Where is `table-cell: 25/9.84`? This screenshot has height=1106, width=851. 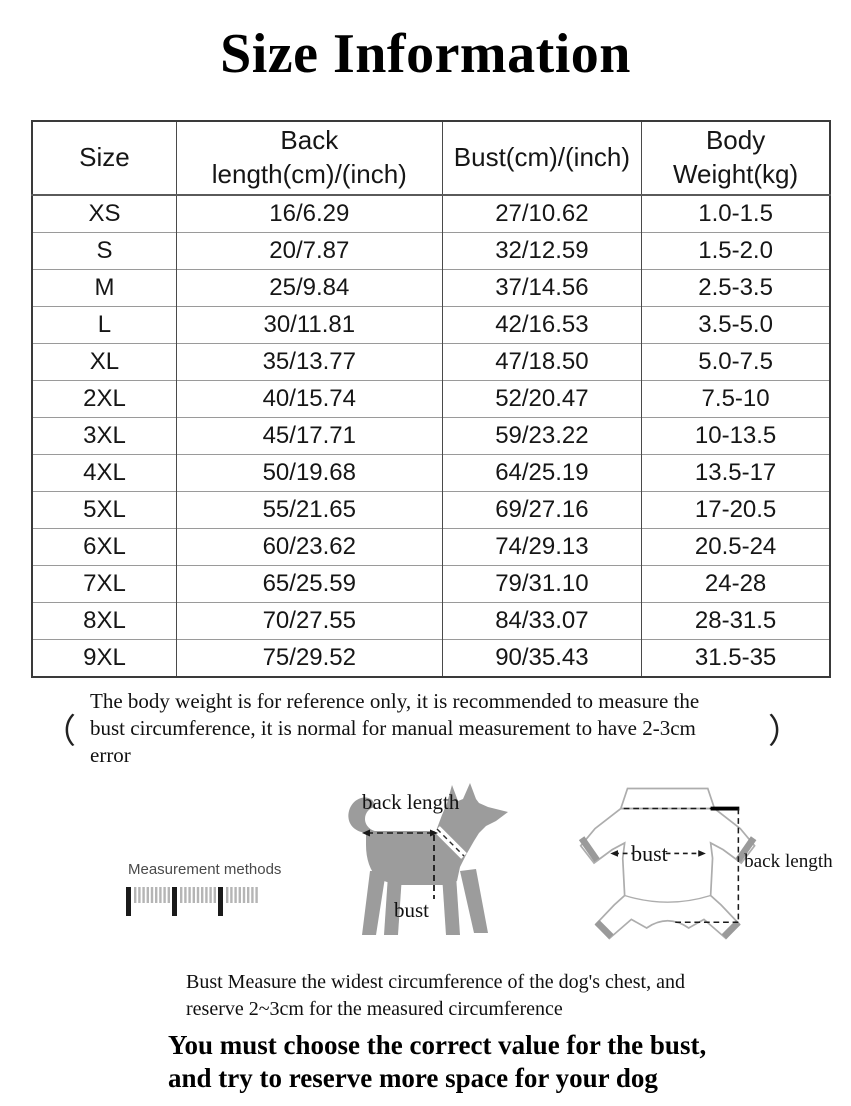 table-cell: 25/9.84 is located at coordinates (309, 287).